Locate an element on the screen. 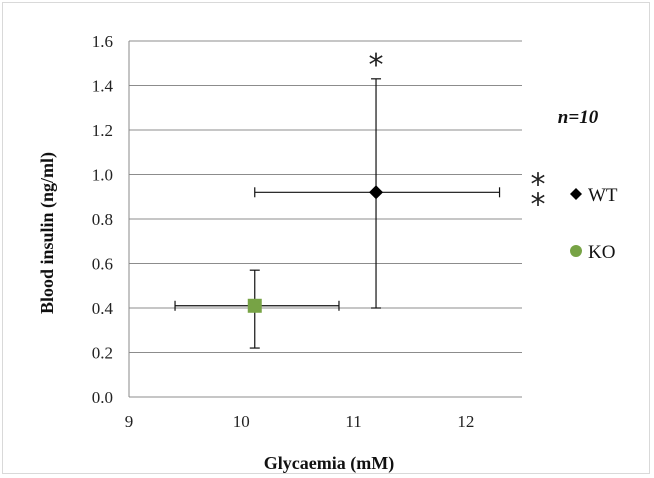 This screenshot has width=654, height=478. y-tick-label-3: 0.6 is located at coordinates (102, 264).